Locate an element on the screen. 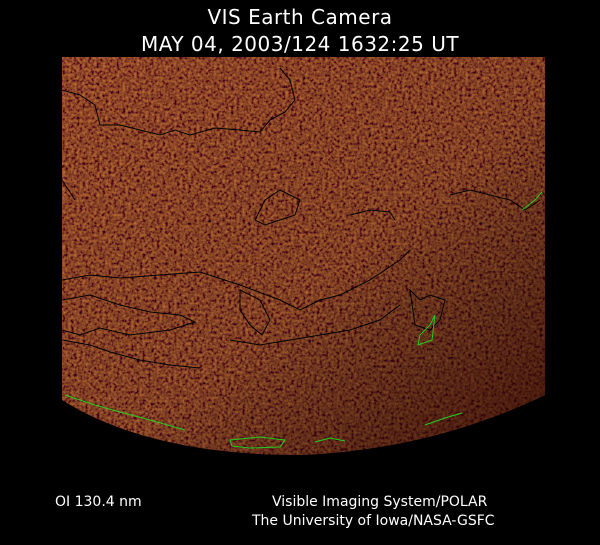  filter-wavelength-label: OI 130.4 nm is located at coordinates (98, 502).